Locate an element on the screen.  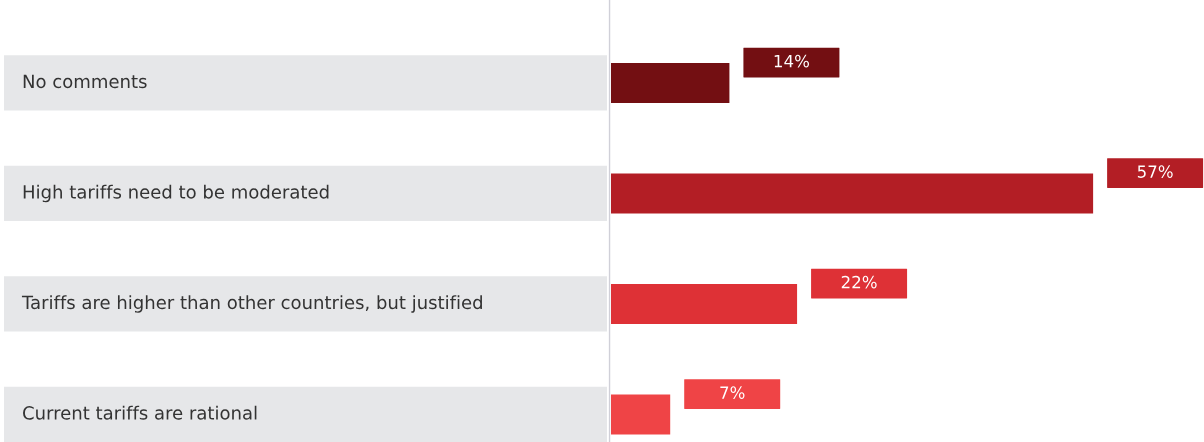
data-label: 57% is located at coordinates (1155, 171).